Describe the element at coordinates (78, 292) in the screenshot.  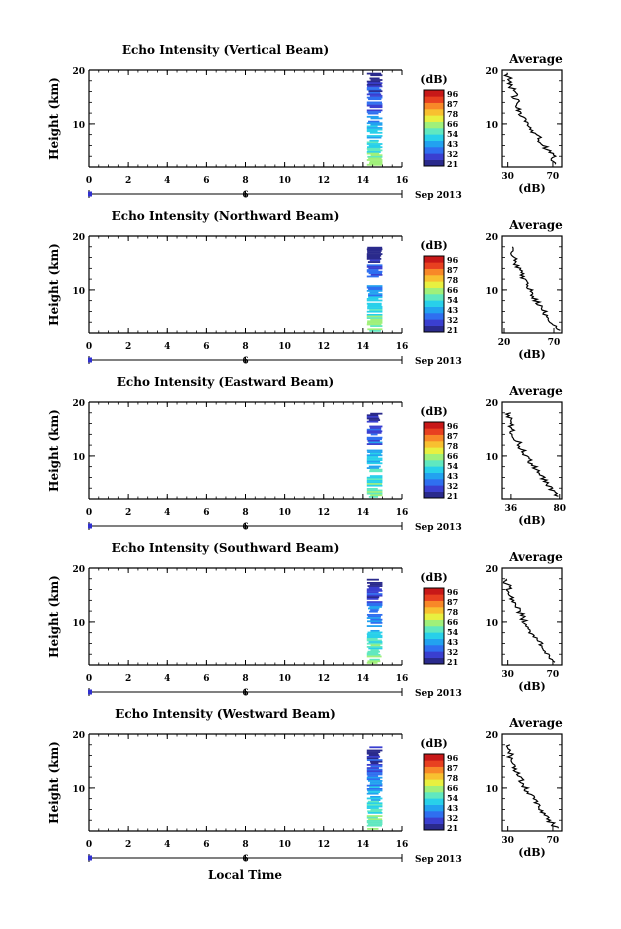
I see `y-tick-label: 10` at that location.